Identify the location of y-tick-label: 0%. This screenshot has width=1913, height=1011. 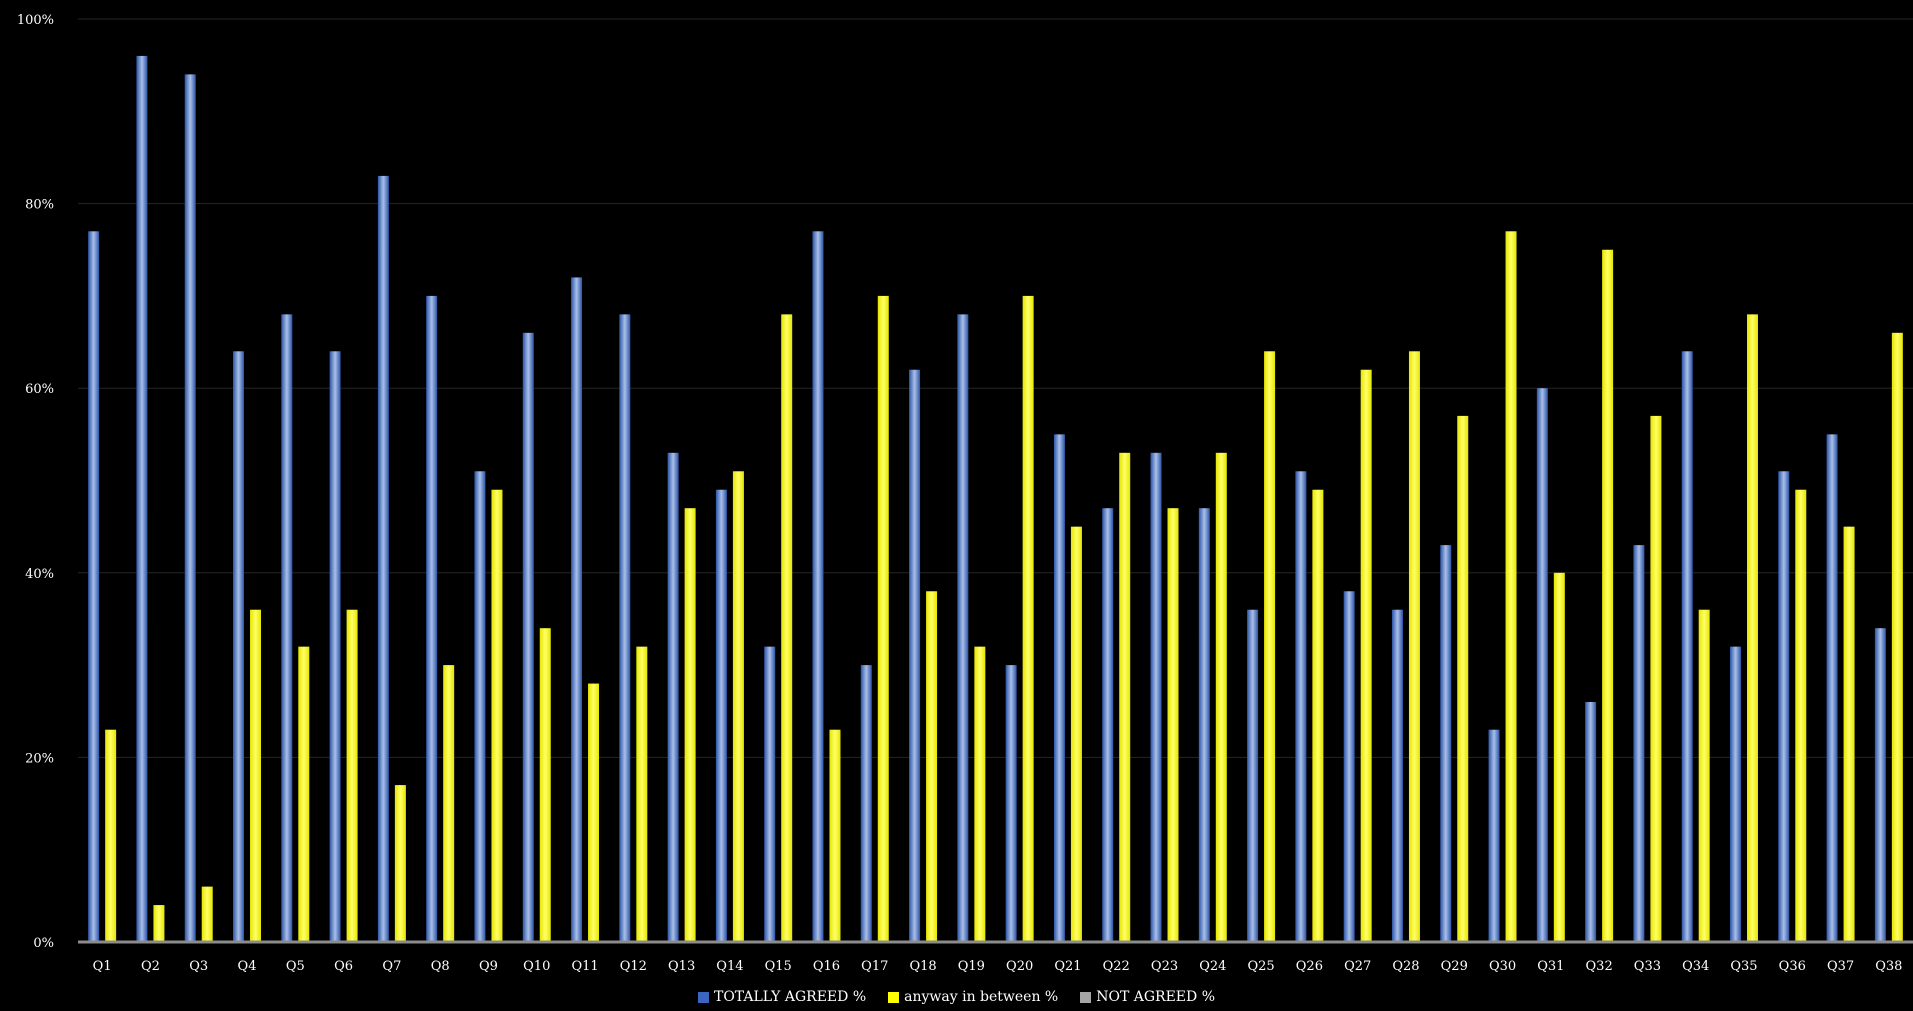
(43, 943).